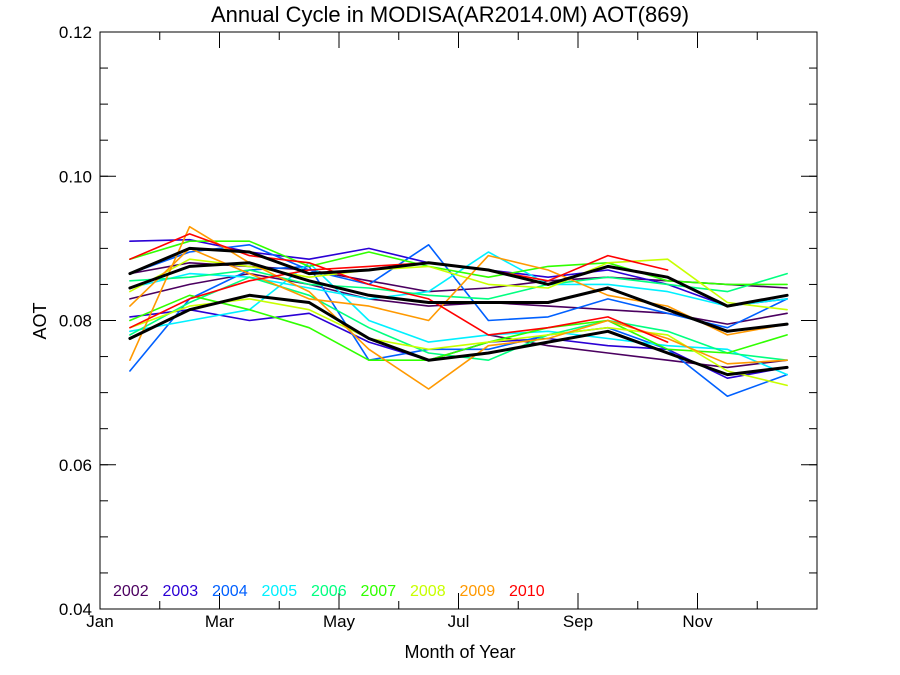 The width and height of the screenshot is (900, 675). Describe the element at coordinates (280, 591) in the screenshot. I see `legend-entry-2005: 2005` at that location.